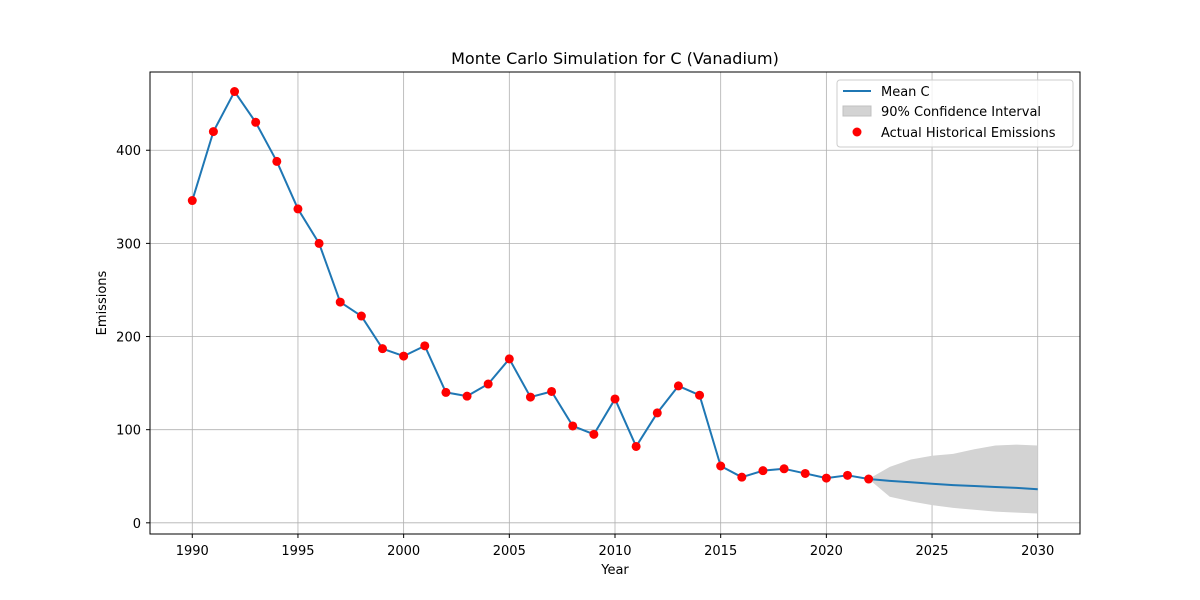  What do you see at coordinates (614, 570) in the screenshot?
I see `x-axis-label: Year` at bounding box center [614, 570].